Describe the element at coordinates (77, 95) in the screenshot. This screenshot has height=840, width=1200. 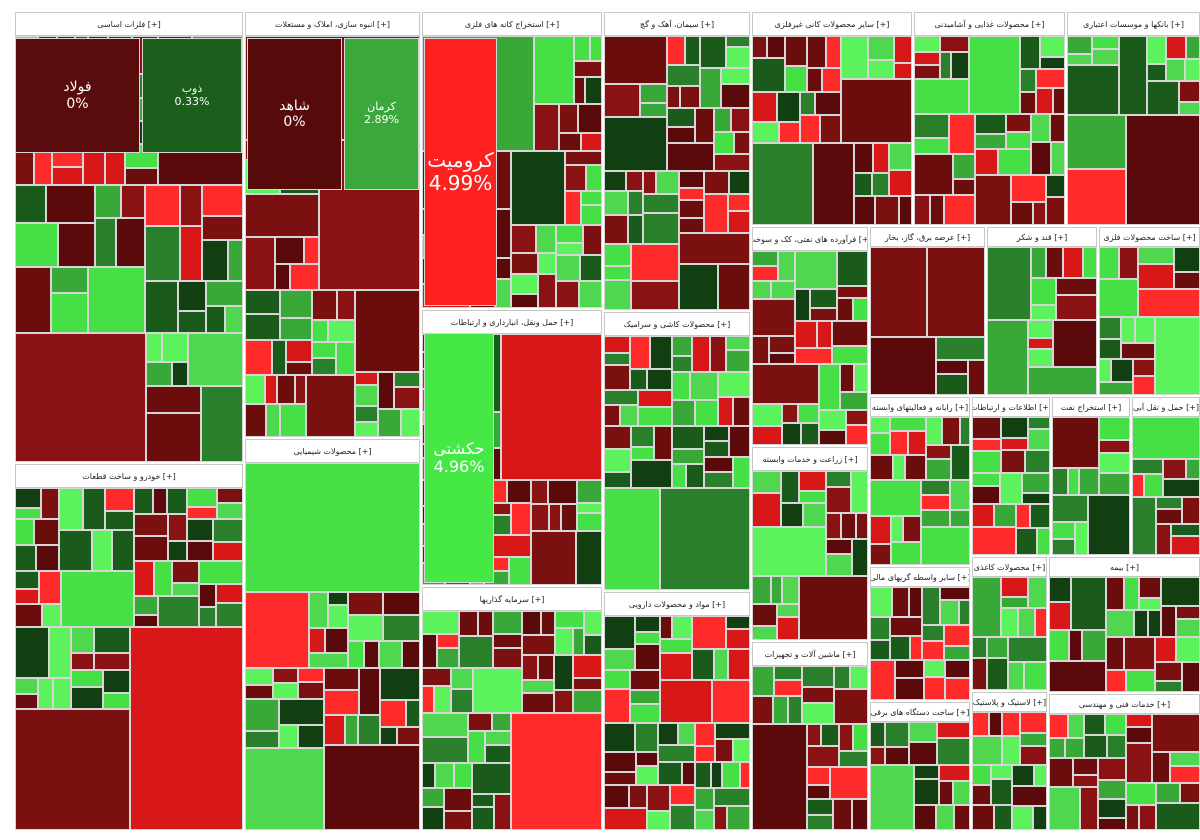
I see `stock-tile-labeled: فولاد 0%` at that location.